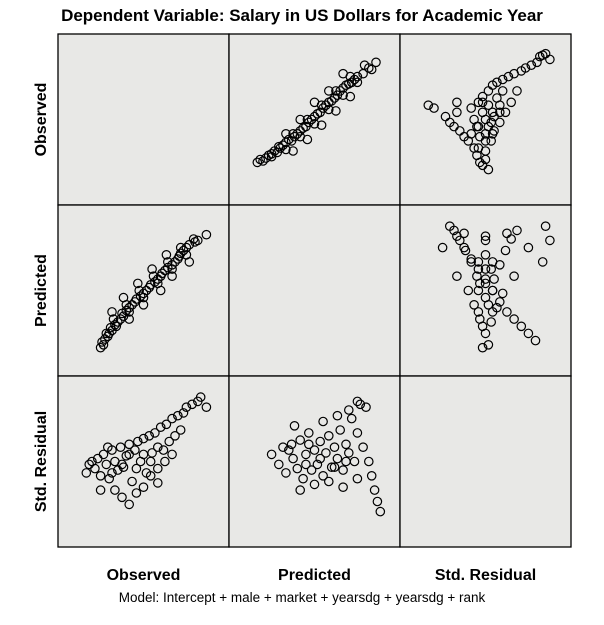  I want to click on column-label-std-residual: Std. Residual, so click(485, 575).